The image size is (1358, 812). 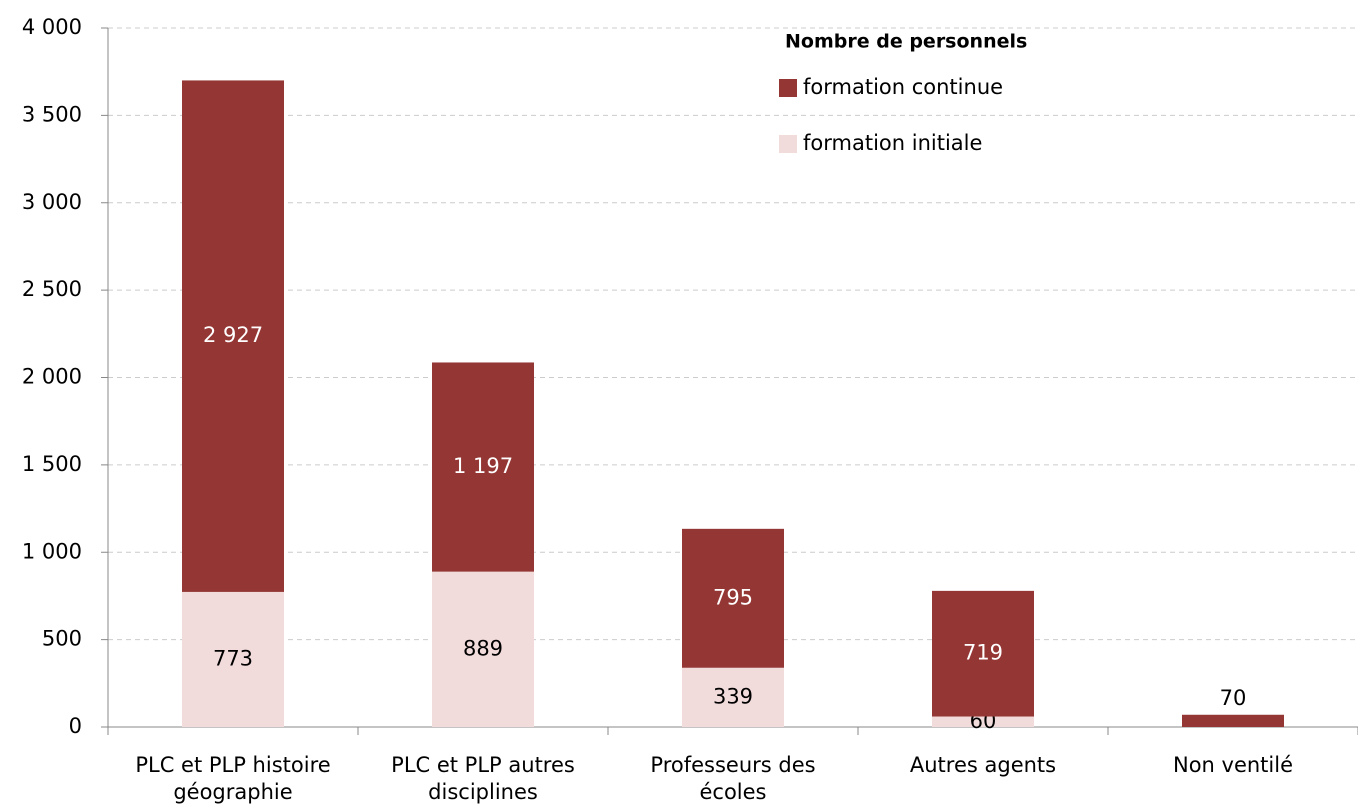 I want to click on data-label: 889, so click(x=483, y=648).